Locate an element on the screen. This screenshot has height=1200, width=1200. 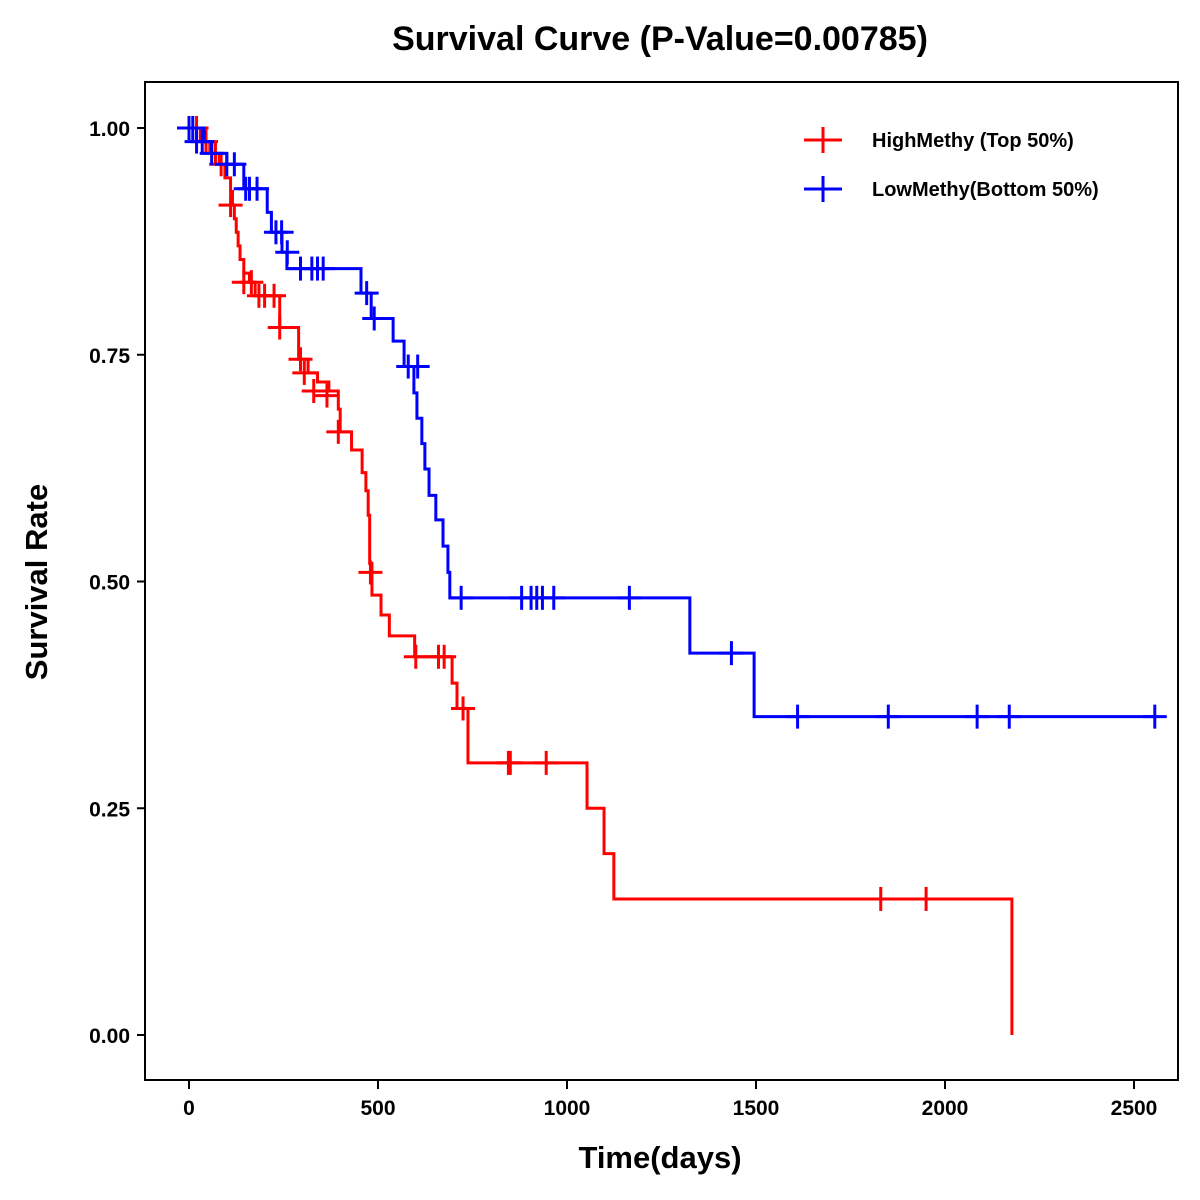
y-tick-label: 0.75 is located at coordinates (109, 356).